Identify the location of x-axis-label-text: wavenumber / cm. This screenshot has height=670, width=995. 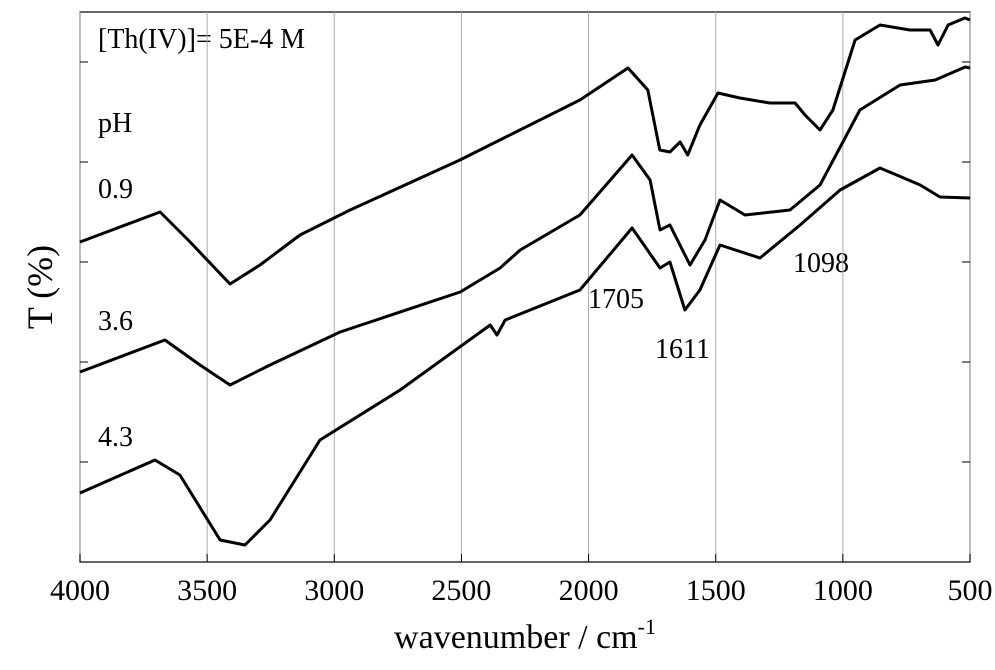
(516, 637).